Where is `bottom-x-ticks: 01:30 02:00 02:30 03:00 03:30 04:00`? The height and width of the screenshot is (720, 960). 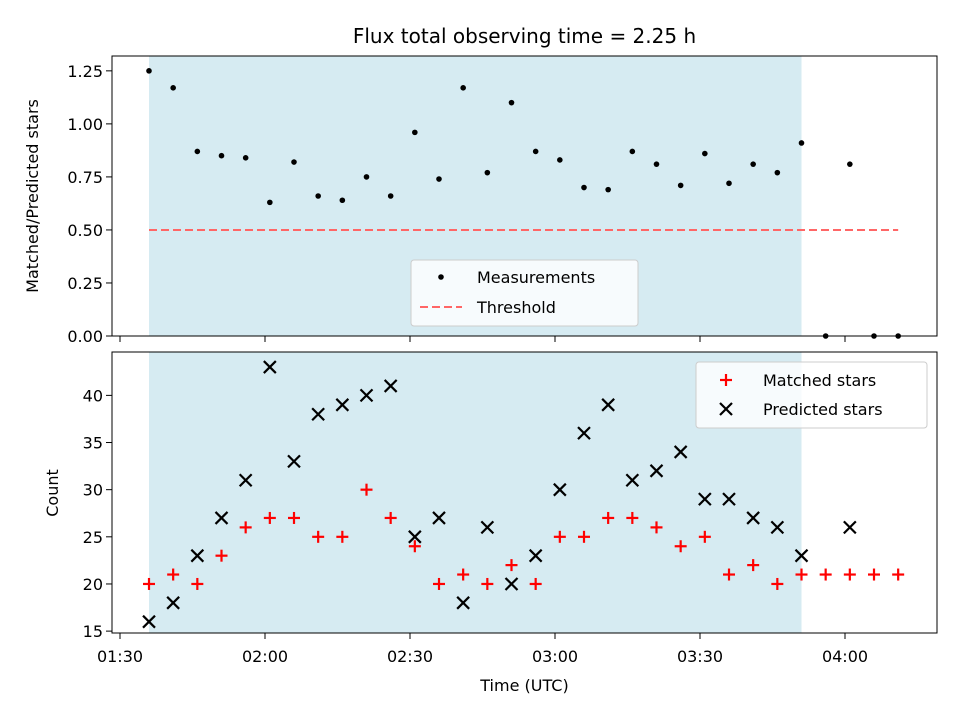 bottom-x-ticks: 01:30 02:00 02:30 03:00 03:30 04:00 is located at coordinates (482, 649).